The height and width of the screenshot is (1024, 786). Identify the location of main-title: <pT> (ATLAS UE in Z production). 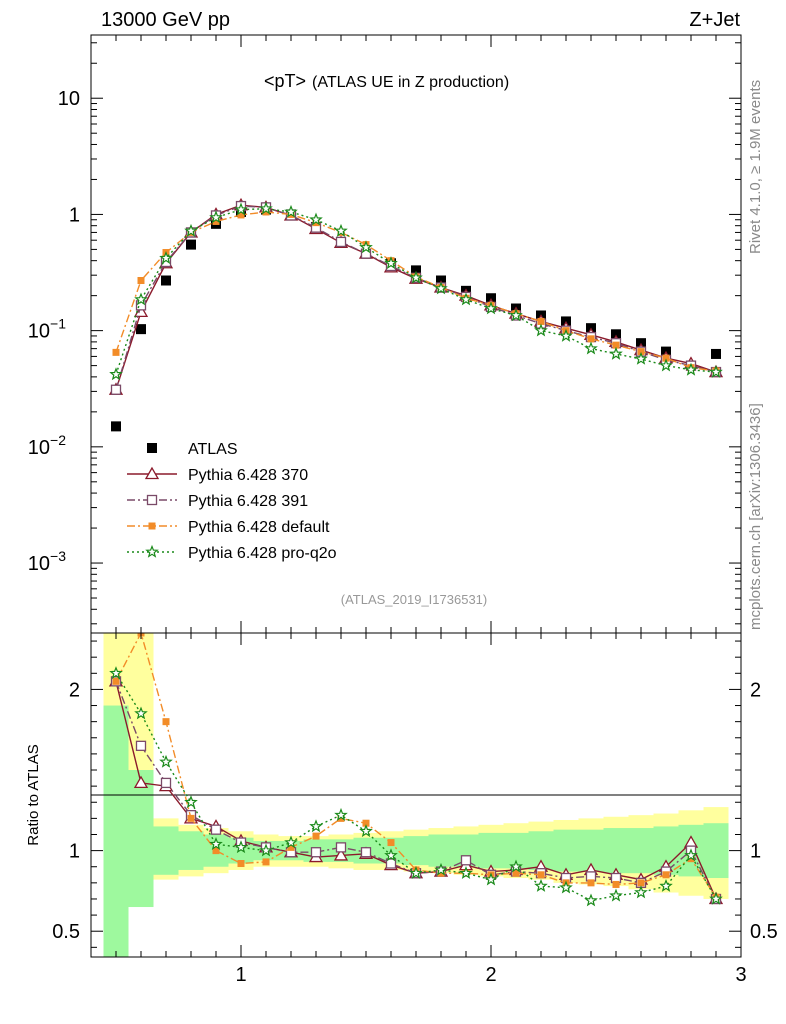
(386, 81).